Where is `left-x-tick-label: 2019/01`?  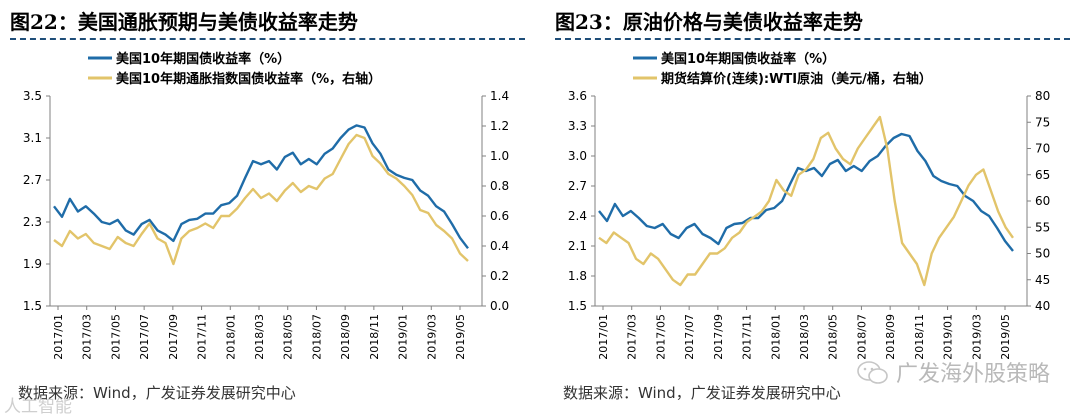 left-x-tick-label: 2019/01 is located at coordinates (403, 337).